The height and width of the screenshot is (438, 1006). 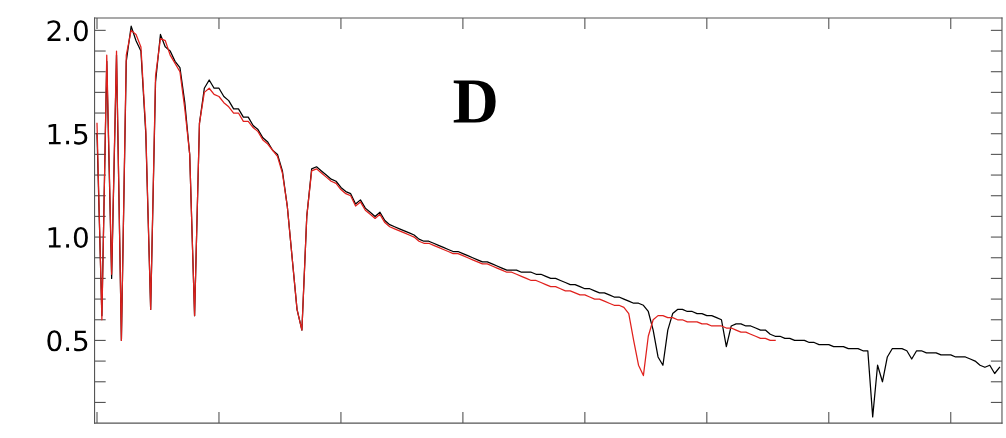 I want to click on y-tick-label: 1.0, so click(x=68, y=238).